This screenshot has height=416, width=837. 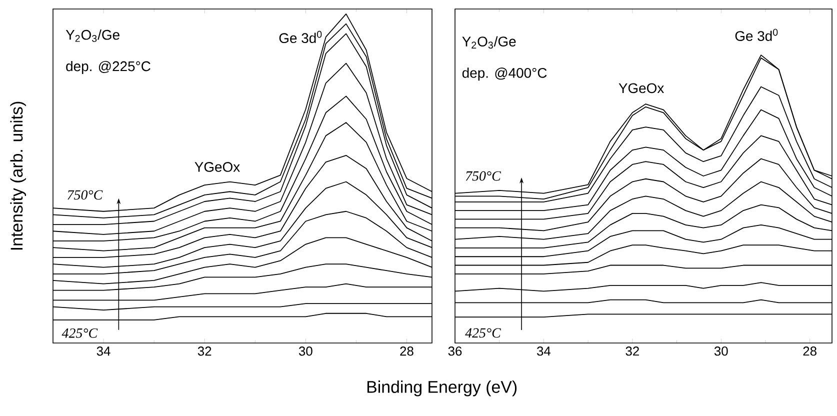 What do you see at coordinates (756, 34) in the screenshot?
I see `text: Ge 3d$^{0}$` at bounding box center [756, 34].